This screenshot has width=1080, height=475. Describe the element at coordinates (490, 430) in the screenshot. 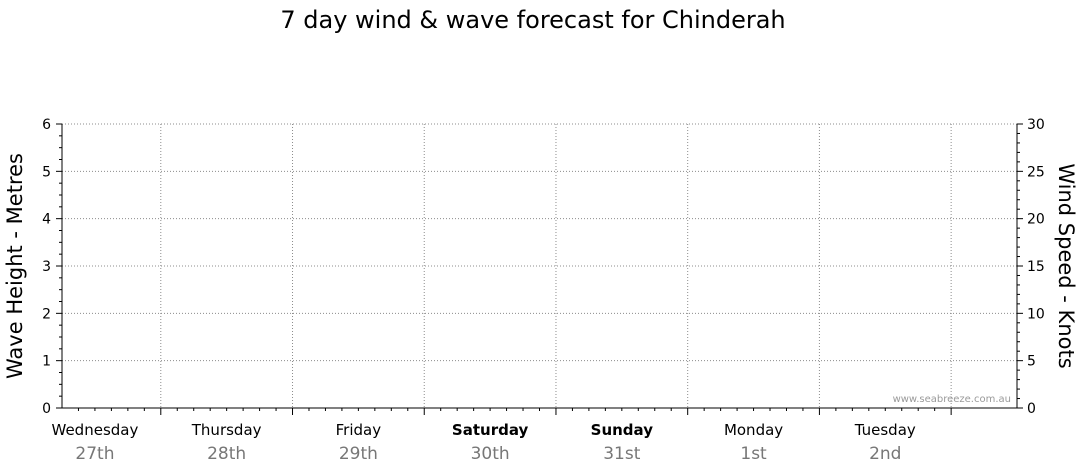

I see `day-name-label: Saturday` at that location.